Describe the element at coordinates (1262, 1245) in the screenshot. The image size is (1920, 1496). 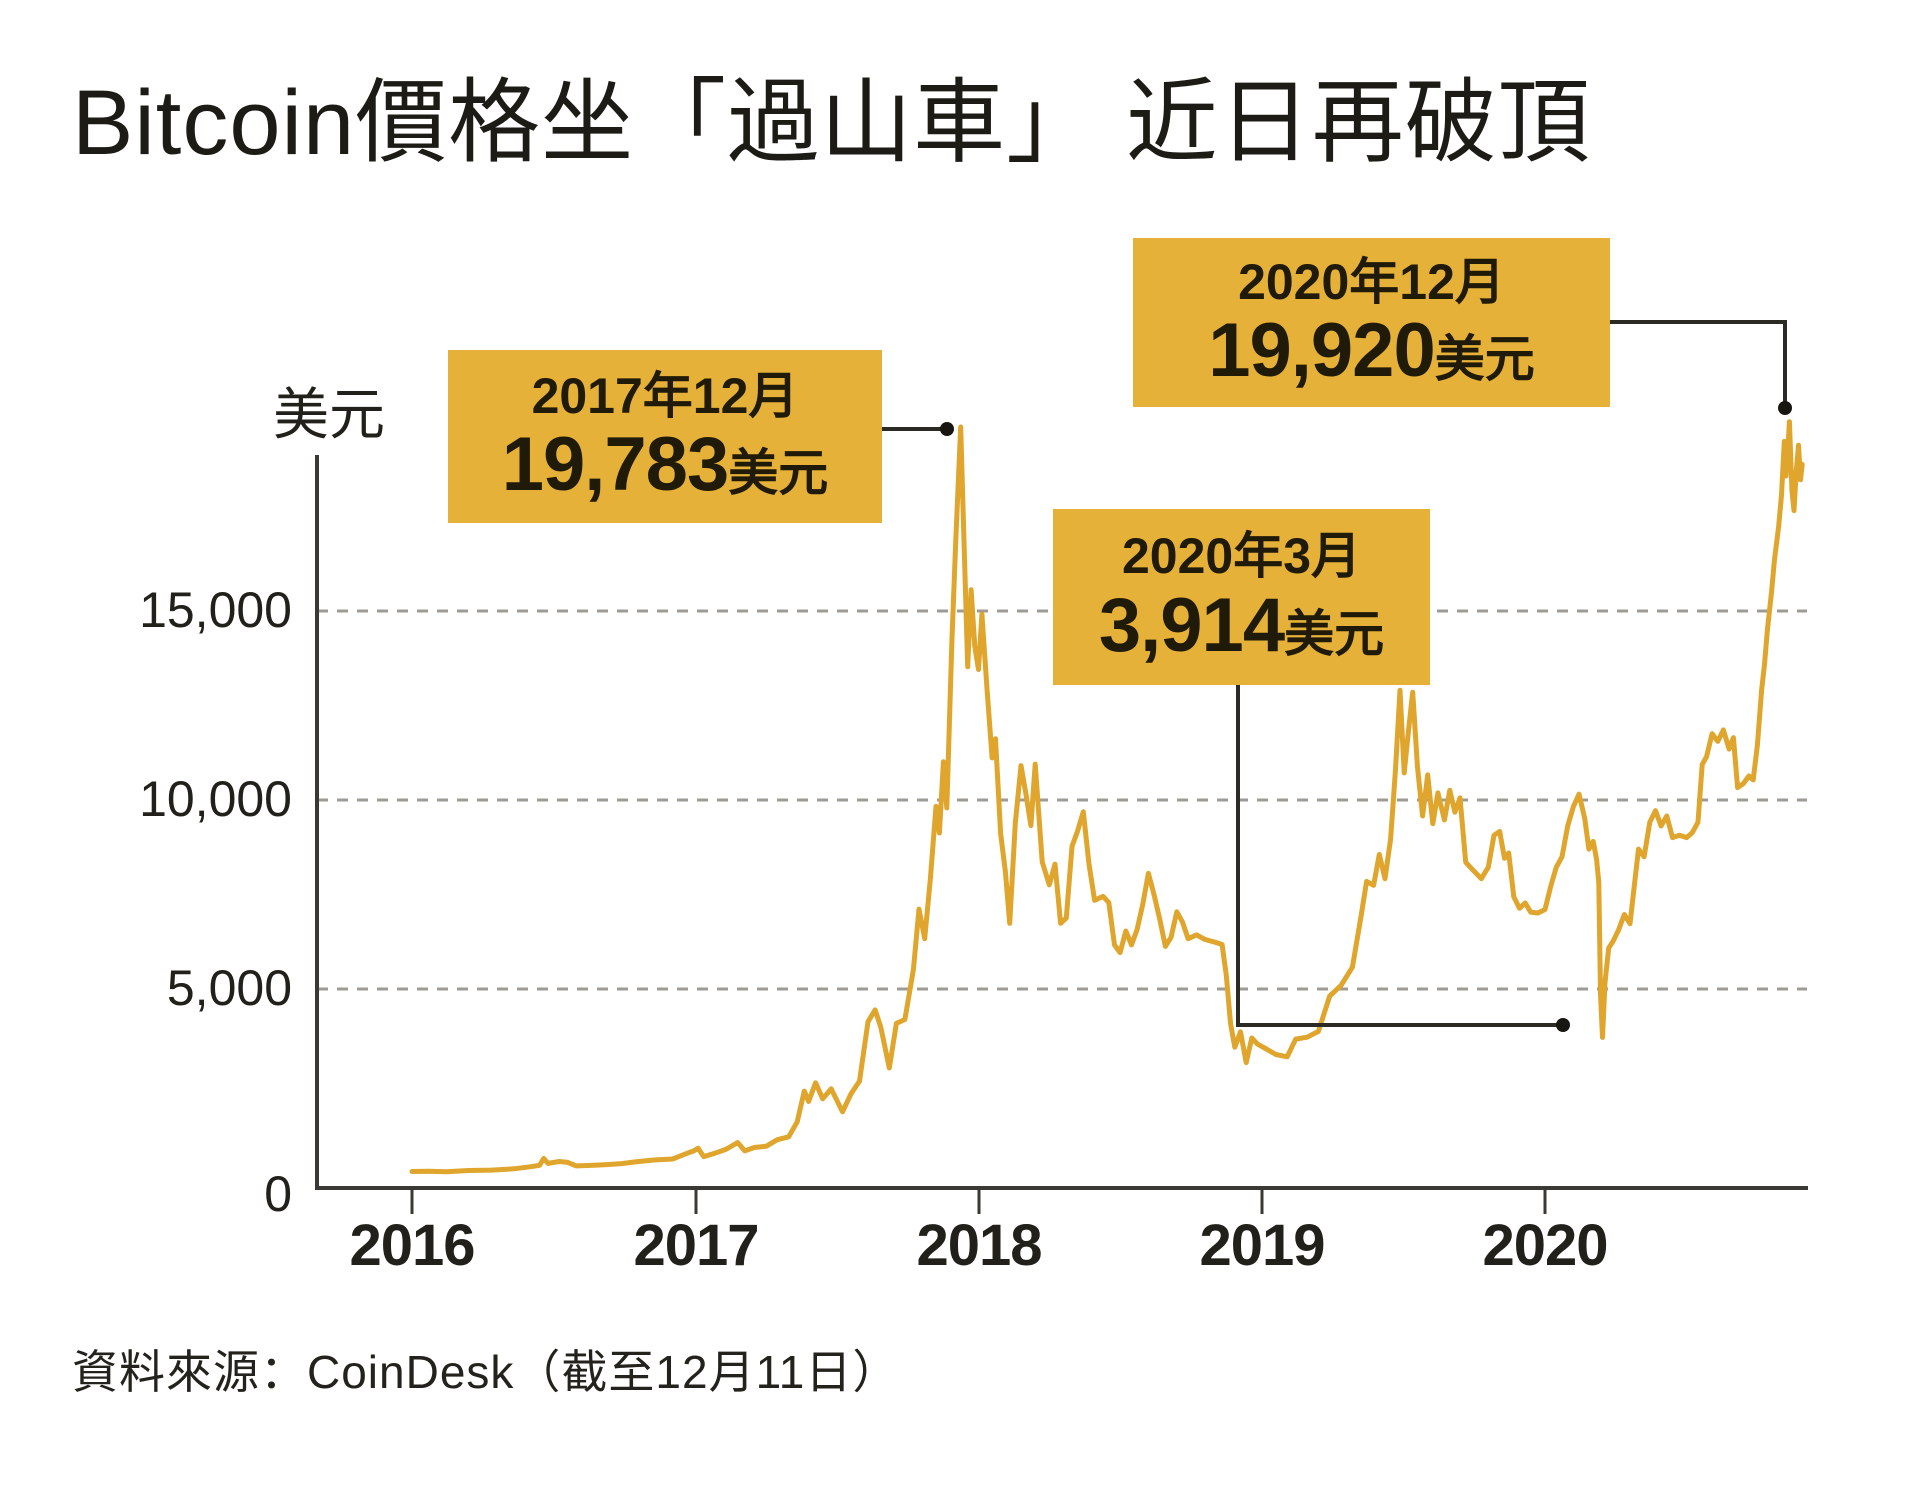
I see `x-tick-label-2019: 2019` at that location.